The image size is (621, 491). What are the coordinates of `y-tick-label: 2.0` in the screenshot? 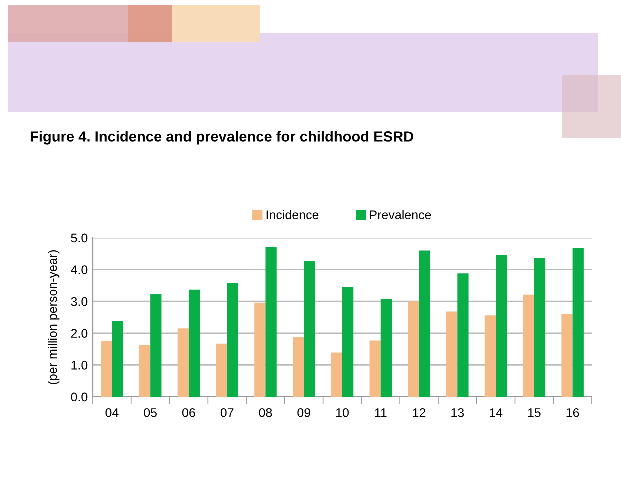 It's located at (79, 333).